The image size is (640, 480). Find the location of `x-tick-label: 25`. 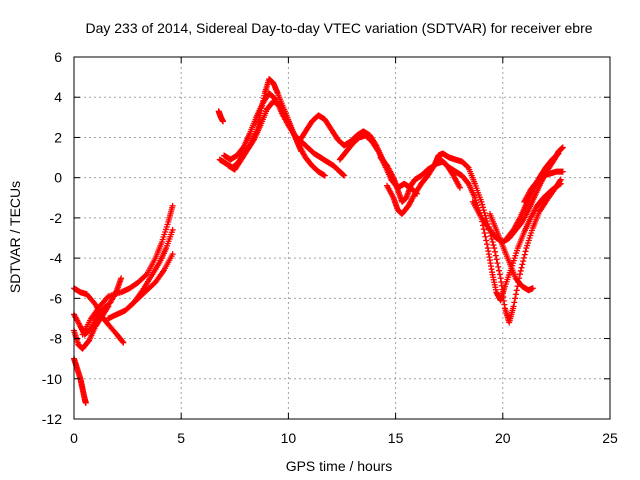

x-tick-label: 25 is located at coordinates (610, 438).